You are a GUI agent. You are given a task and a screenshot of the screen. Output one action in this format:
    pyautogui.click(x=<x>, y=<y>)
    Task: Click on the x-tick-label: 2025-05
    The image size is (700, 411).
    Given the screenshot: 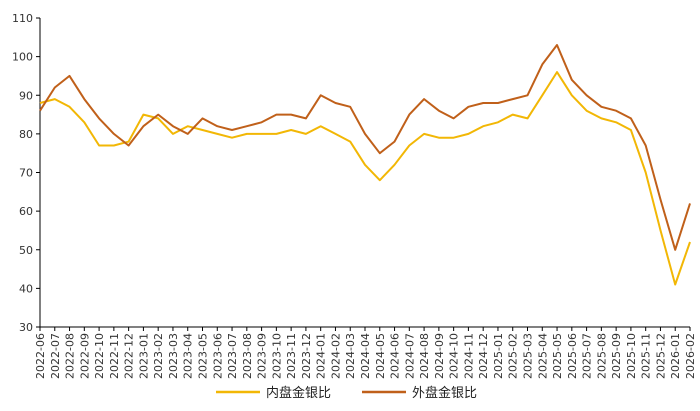 What is the action you would take?
    pyautogui.click(x=557, y=356)
    